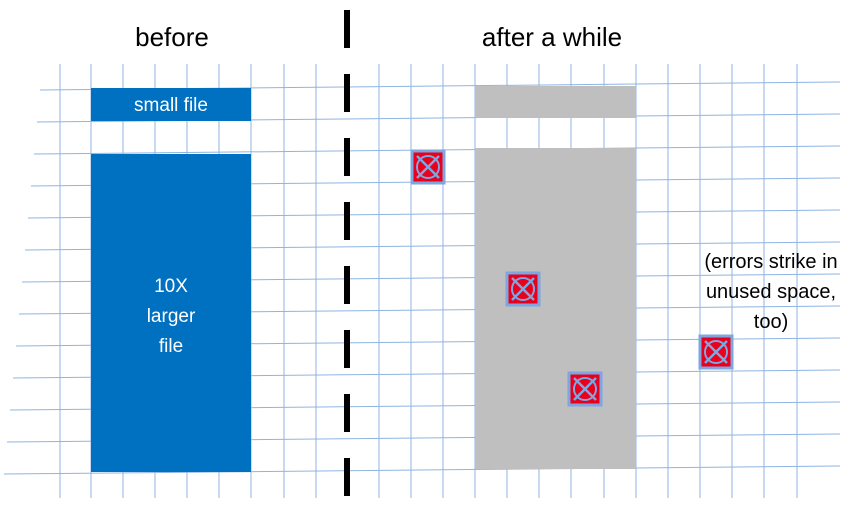 This screenshot has width=867, height=528. Describe the element at coordinates (555, 308) in the screenshot. I see `faded-large-file-block` at that location.